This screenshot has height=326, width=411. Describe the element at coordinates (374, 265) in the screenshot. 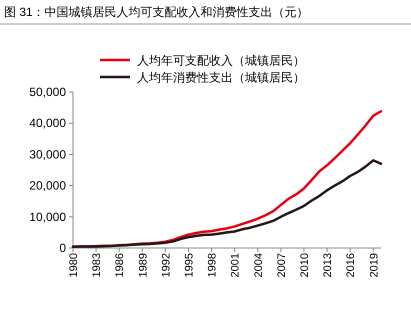

I see `x-tick-label: 2019` at that location.